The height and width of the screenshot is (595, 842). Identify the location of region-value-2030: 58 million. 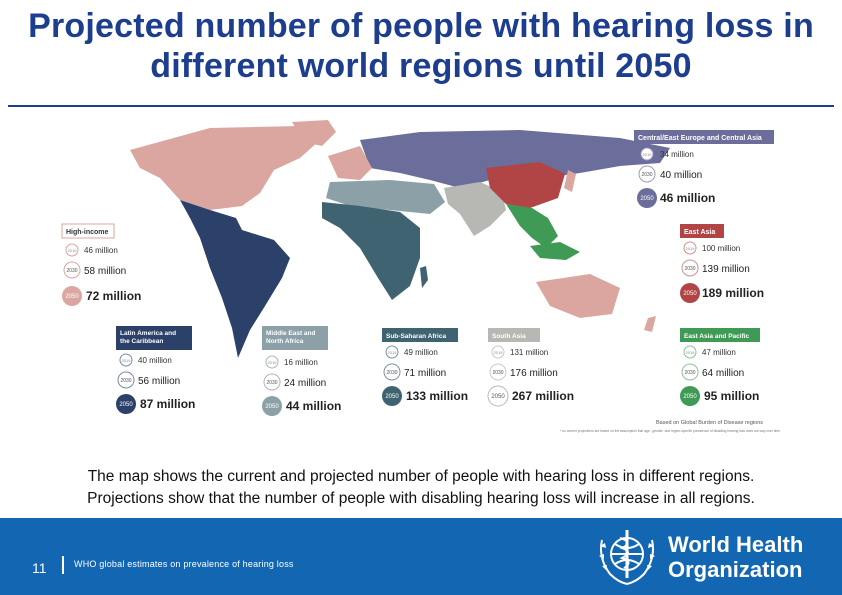
(105, 271).